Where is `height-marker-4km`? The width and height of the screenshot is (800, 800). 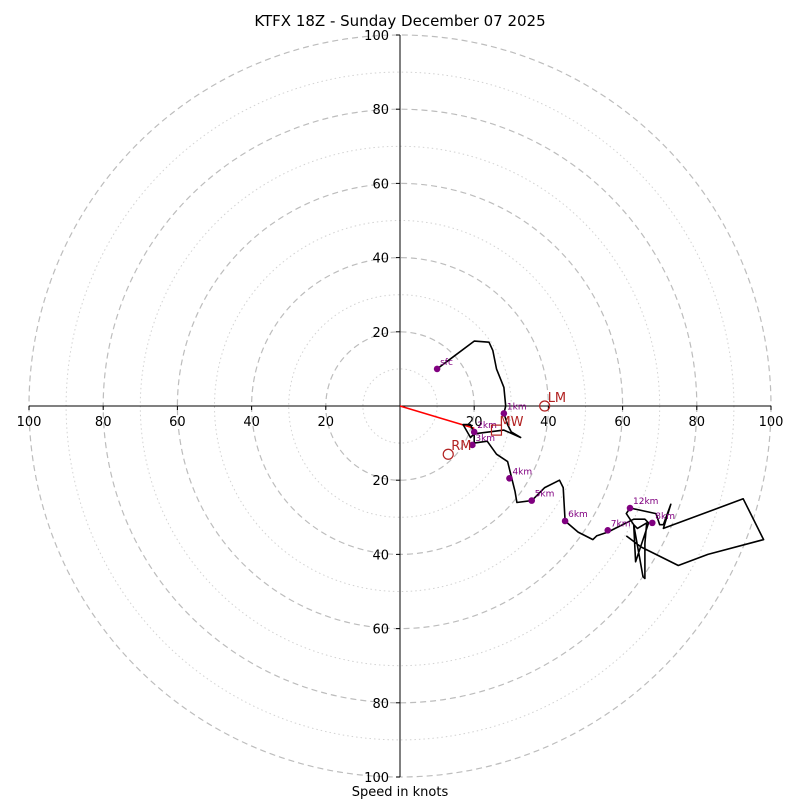 height-marker-4km is located at coordinates (509, 478).